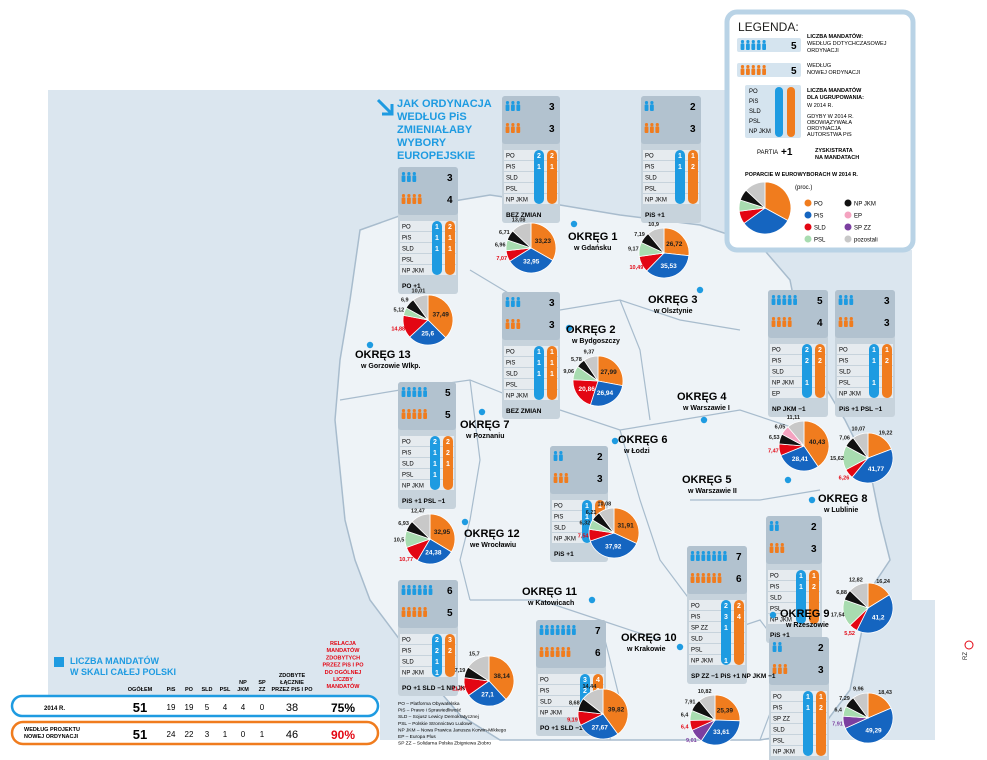  Describe the element at coordinates (406, 560) in the screenshot. I see `pie-value-label: 10,77` at that location.